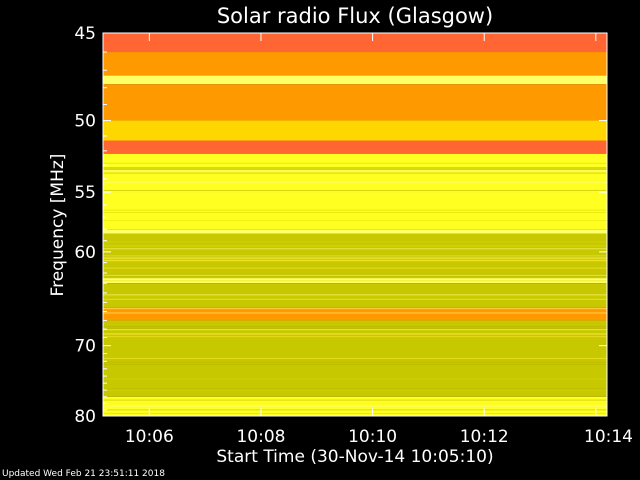 Image resolution: width=640 pixels, height=480 pixels. What do you see at coordinates (355, 16) in the screenshot?
I see `chart-title: Solar radio Flux (Glasgow)` at bounding box center [355, 16].